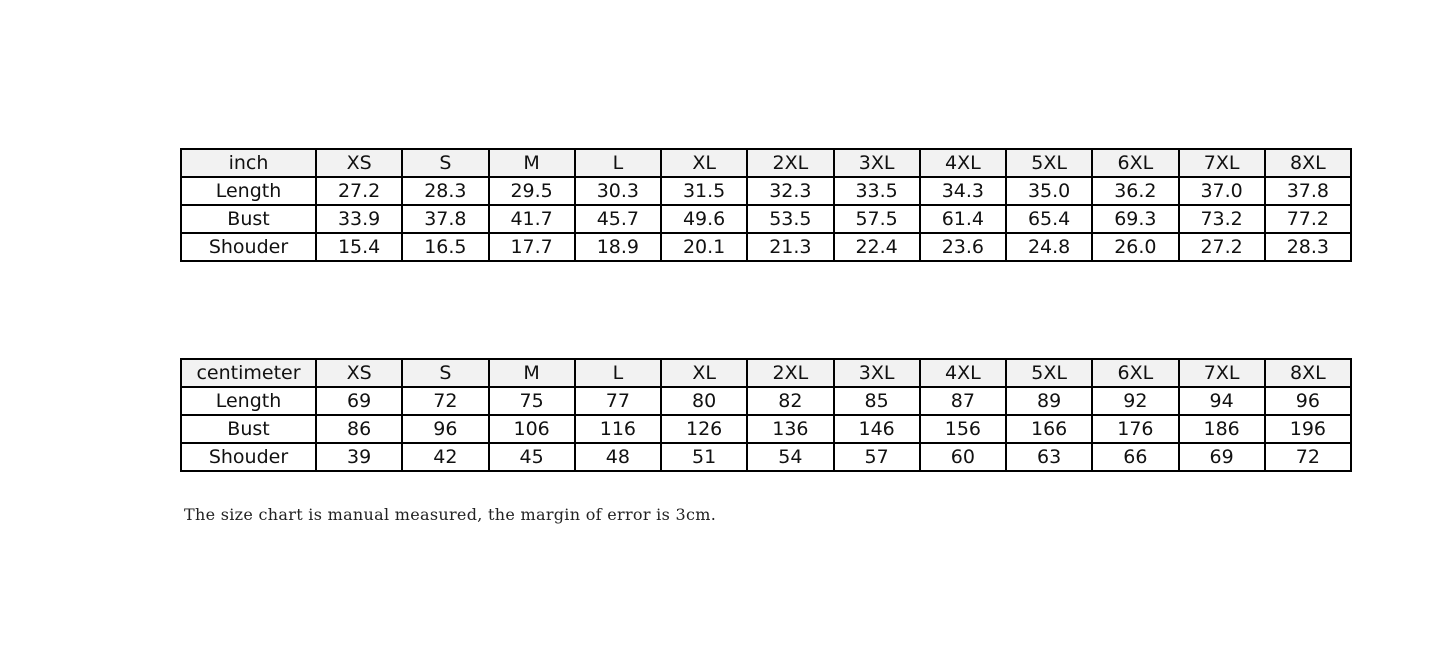  Describe the element at coordinates (1308, 163) in the screenshot. I see `size-header: 8XL` at that location.